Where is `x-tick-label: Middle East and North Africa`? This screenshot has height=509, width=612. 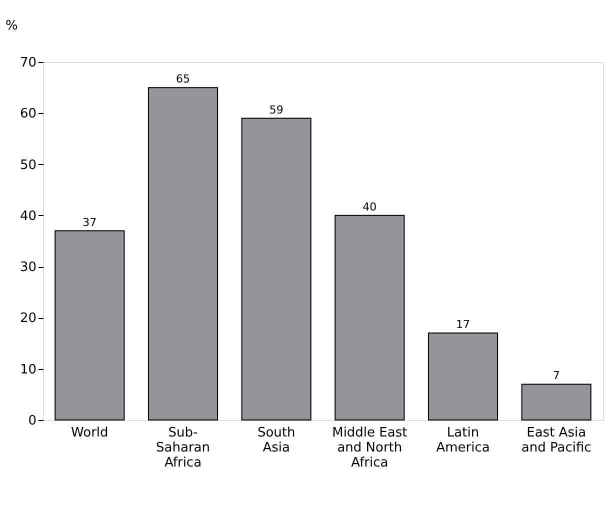
x-tick-label: Middle East and North Africa is located at coordinates (370, 448).